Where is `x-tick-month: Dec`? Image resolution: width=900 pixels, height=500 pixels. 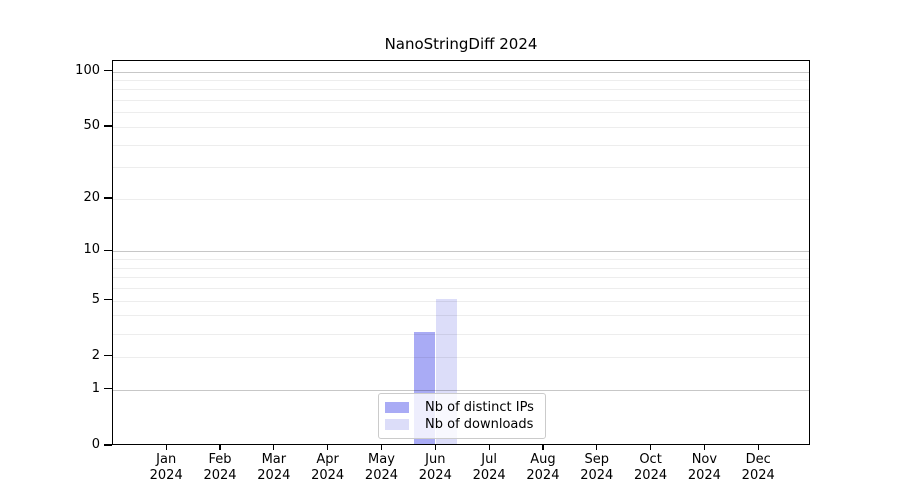
x-tick-month: Dec is located at coordinates (758, 459).